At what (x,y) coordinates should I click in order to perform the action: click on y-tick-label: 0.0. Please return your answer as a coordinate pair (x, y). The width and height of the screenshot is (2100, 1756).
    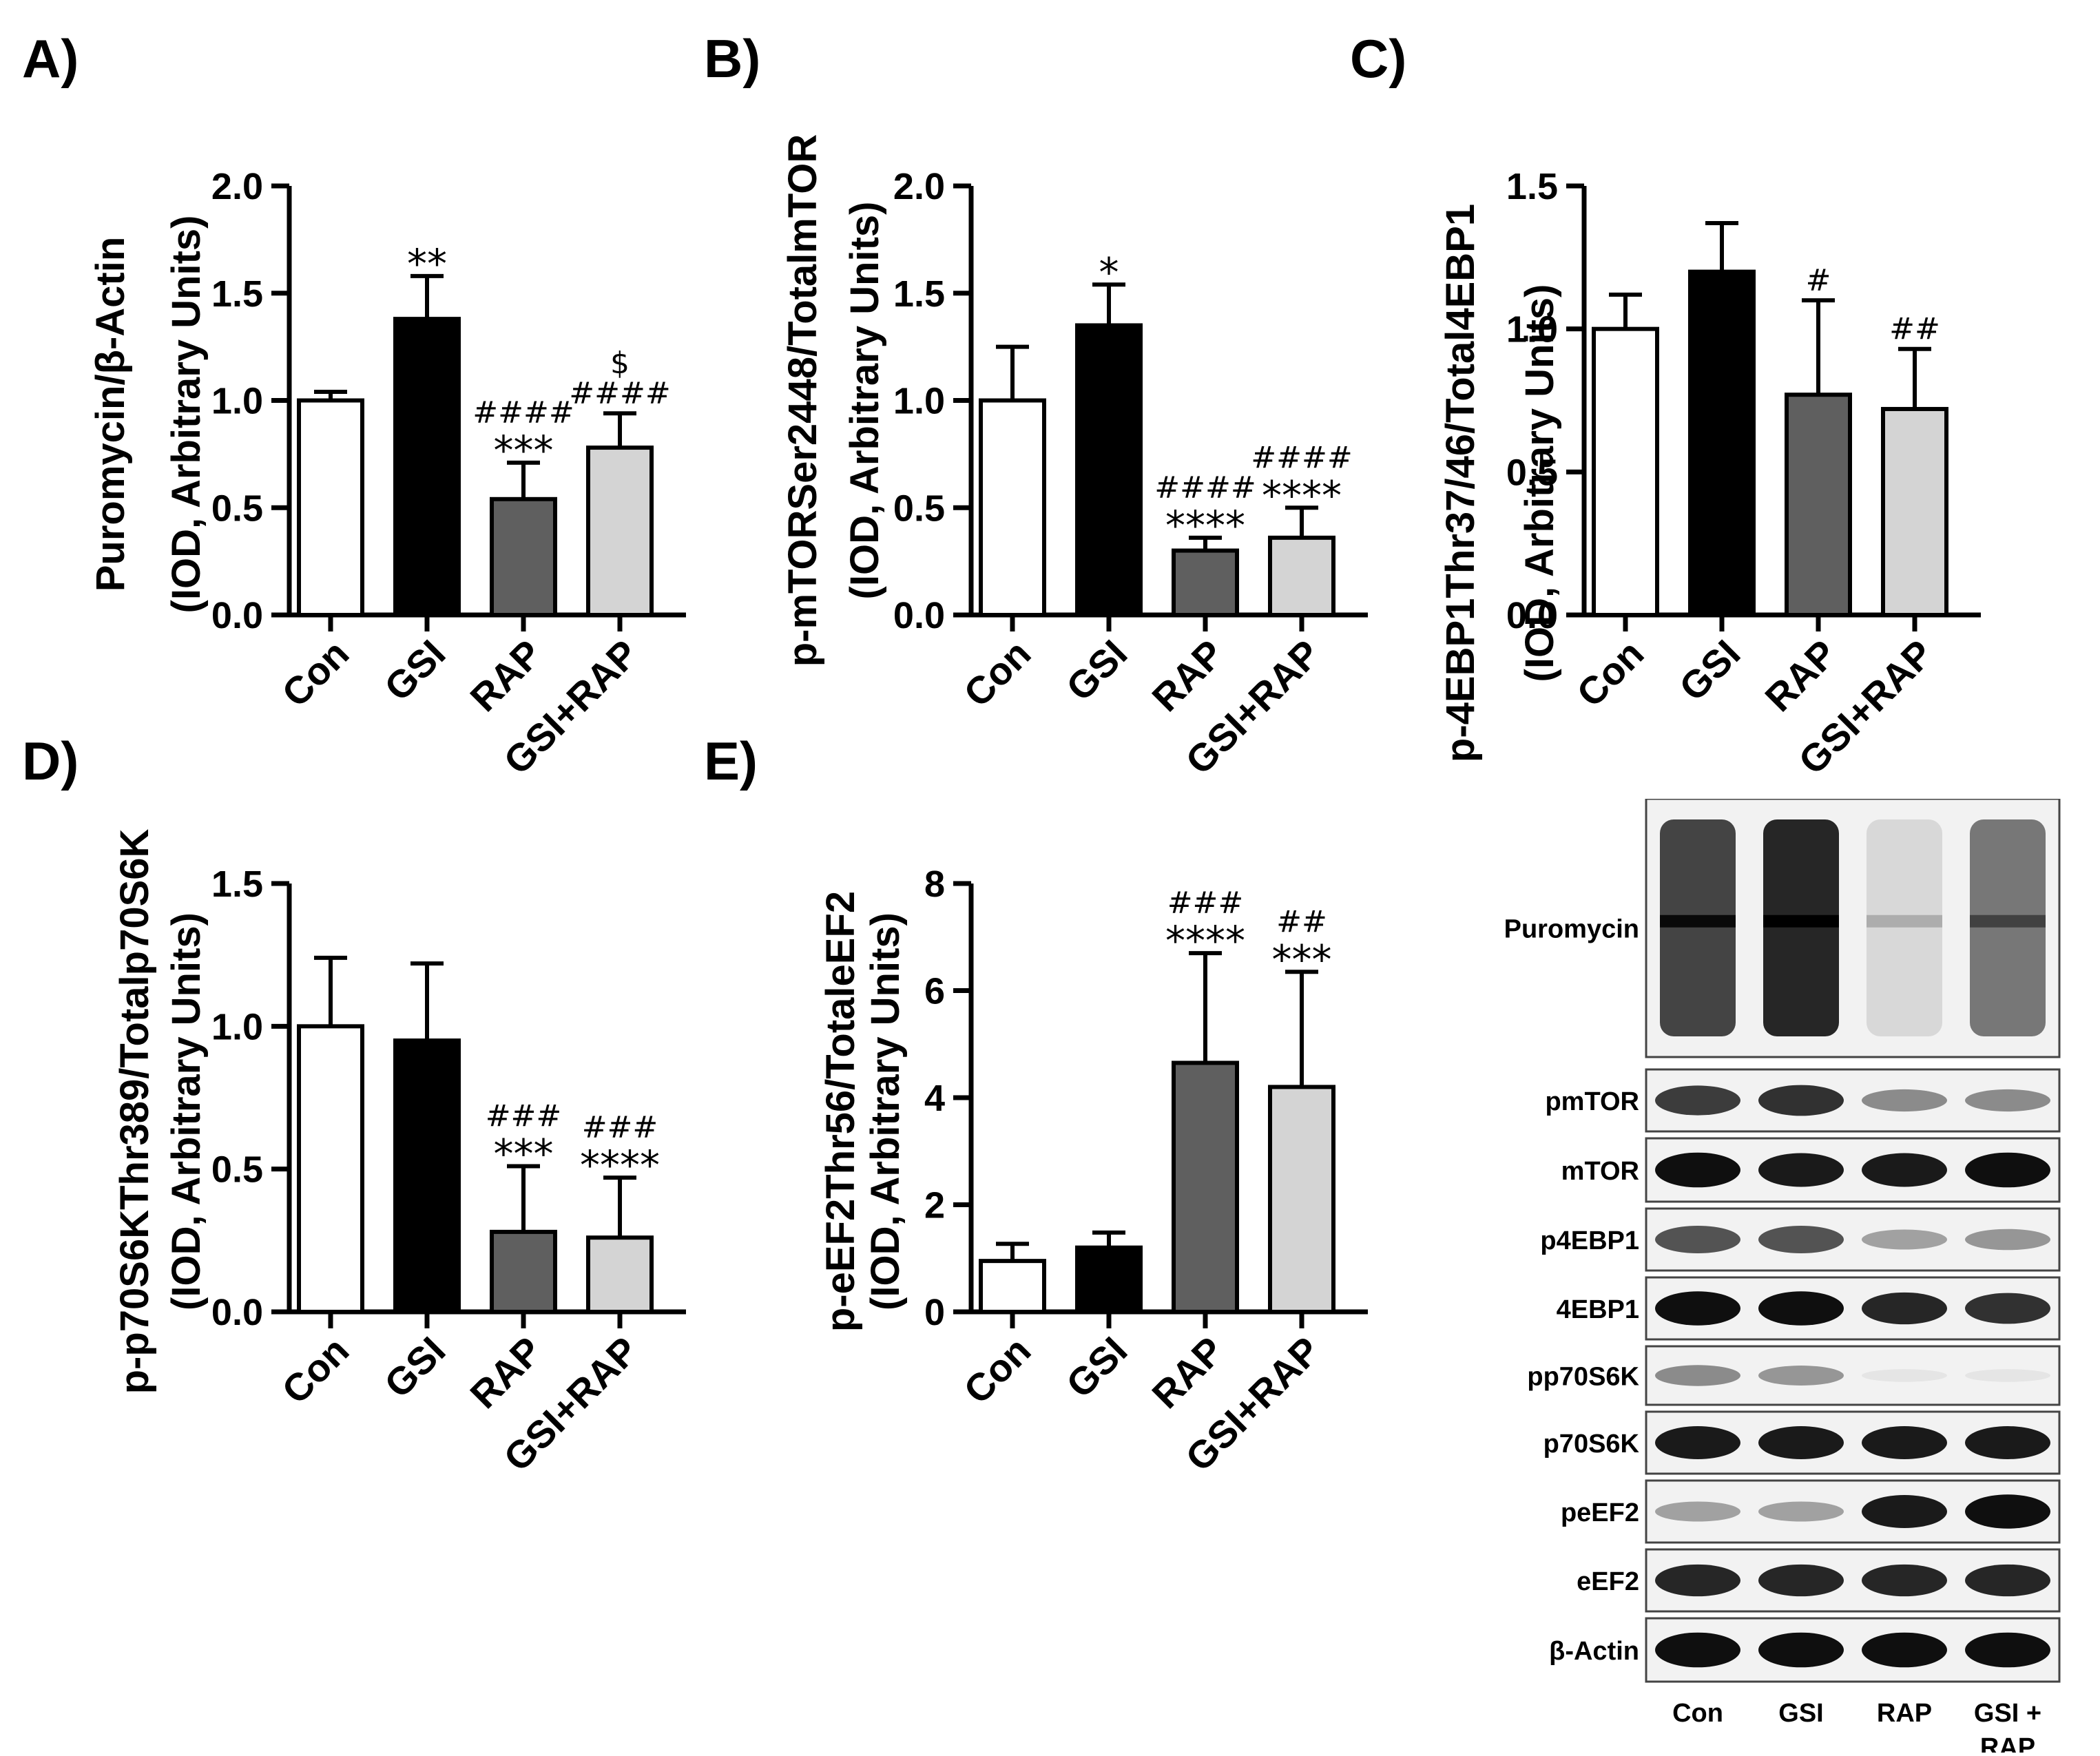
    Looking at the image, I should click on (919, 615).